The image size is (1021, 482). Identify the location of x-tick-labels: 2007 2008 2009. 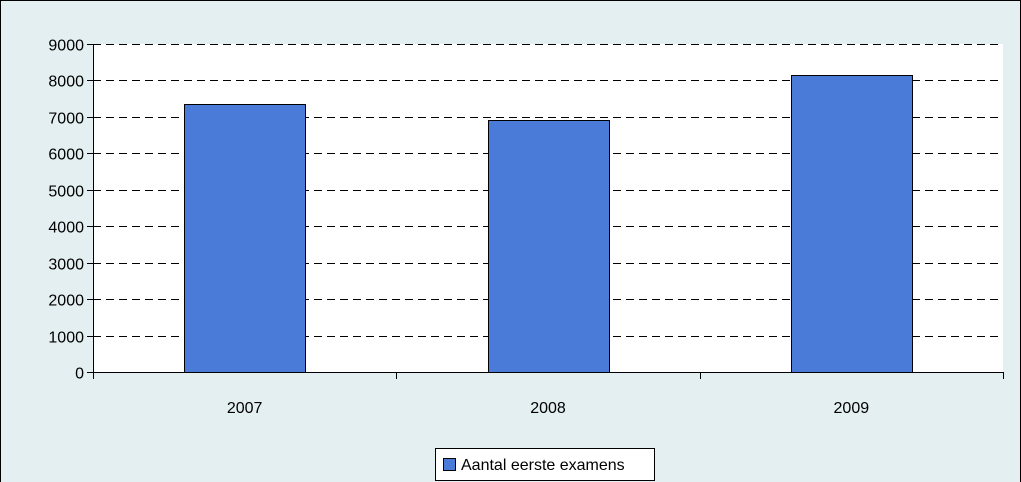
(548, 408).